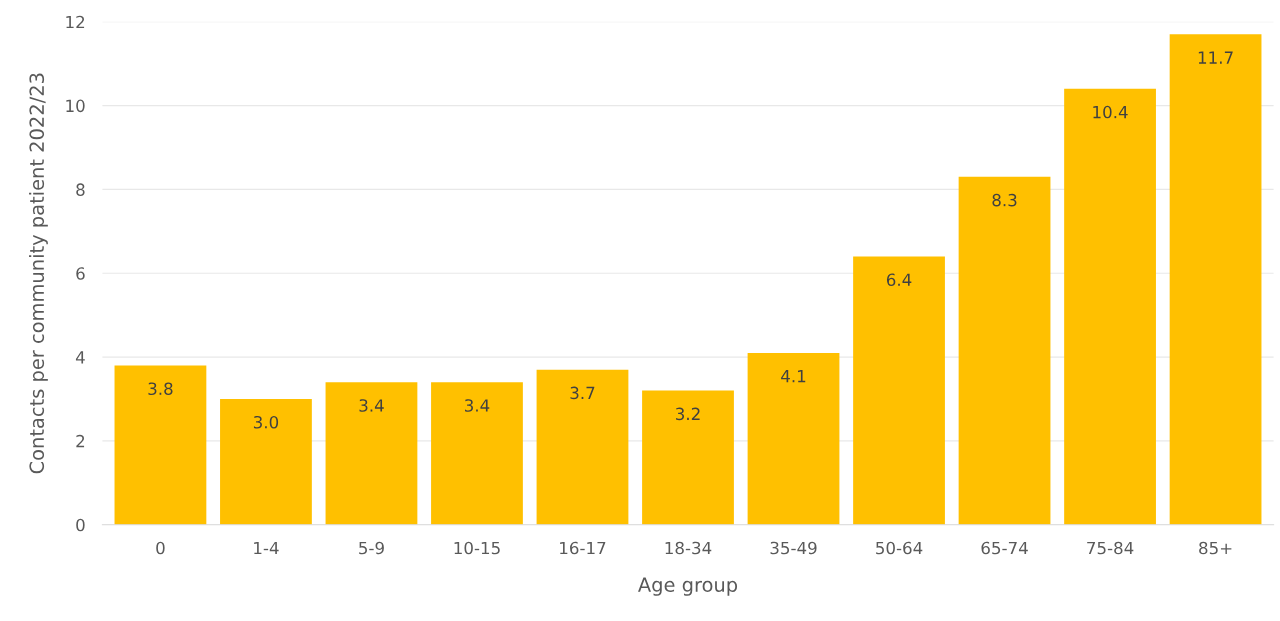  What do you see at coordinates (582, 393) in the screenshot?
I see `data-label: 3.7` at bounding box center [582, 393].